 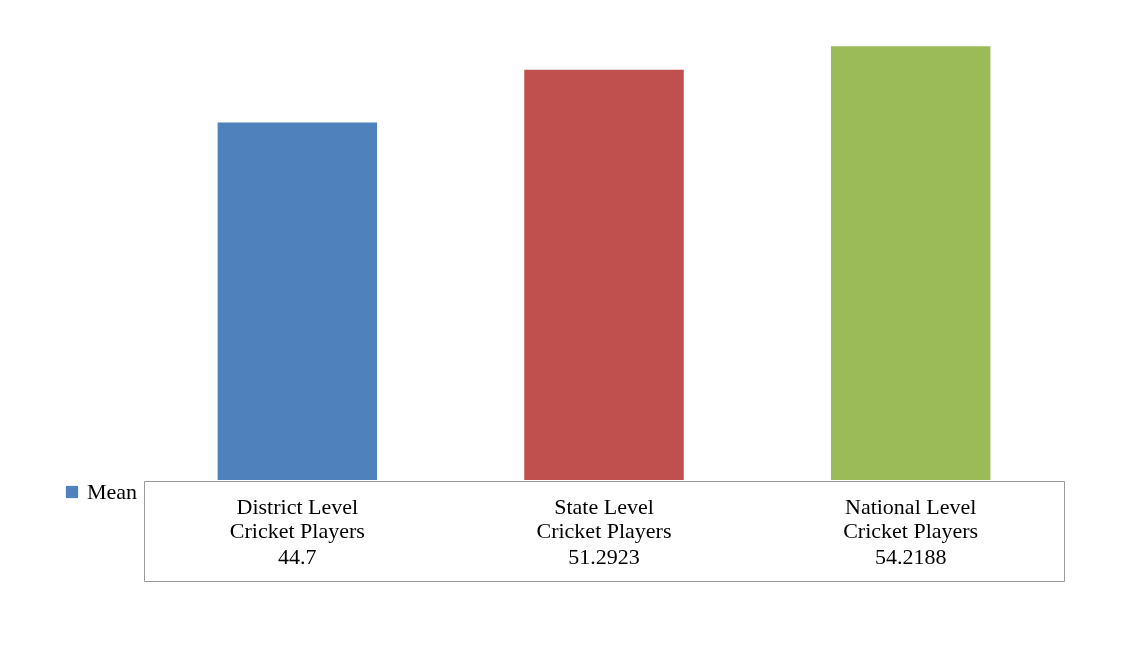 I want to click on data-label: 44.7, so click(x=297, y=556).